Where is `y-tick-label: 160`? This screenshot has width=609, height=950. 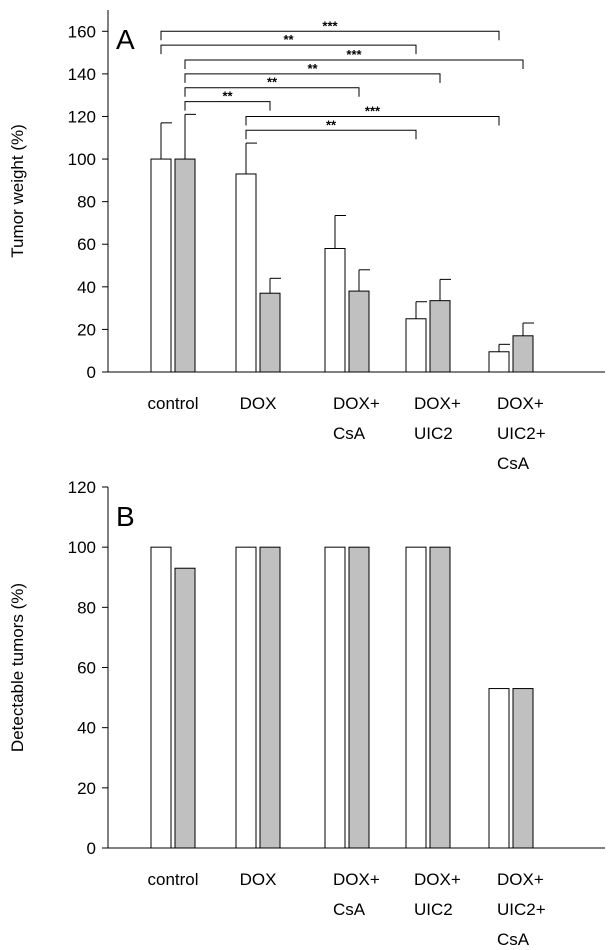
y-tick-label: 160 is located at coordinates (82, 31).